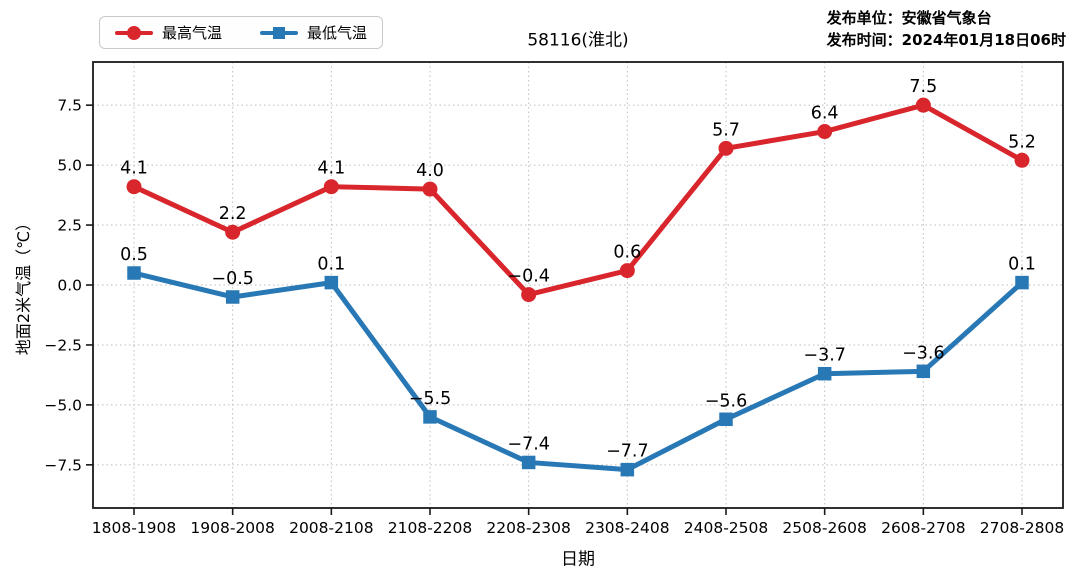 This screenshot has height=573, width=1080. I want to click on data-point-label: −5.6, so click(726, 401).